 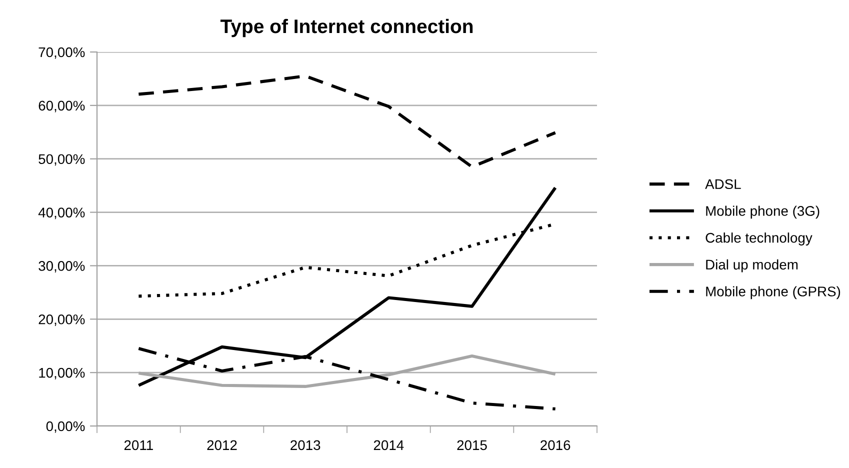 I want to click on y-tick-label: 70,00%, so click(x=61, y=53).